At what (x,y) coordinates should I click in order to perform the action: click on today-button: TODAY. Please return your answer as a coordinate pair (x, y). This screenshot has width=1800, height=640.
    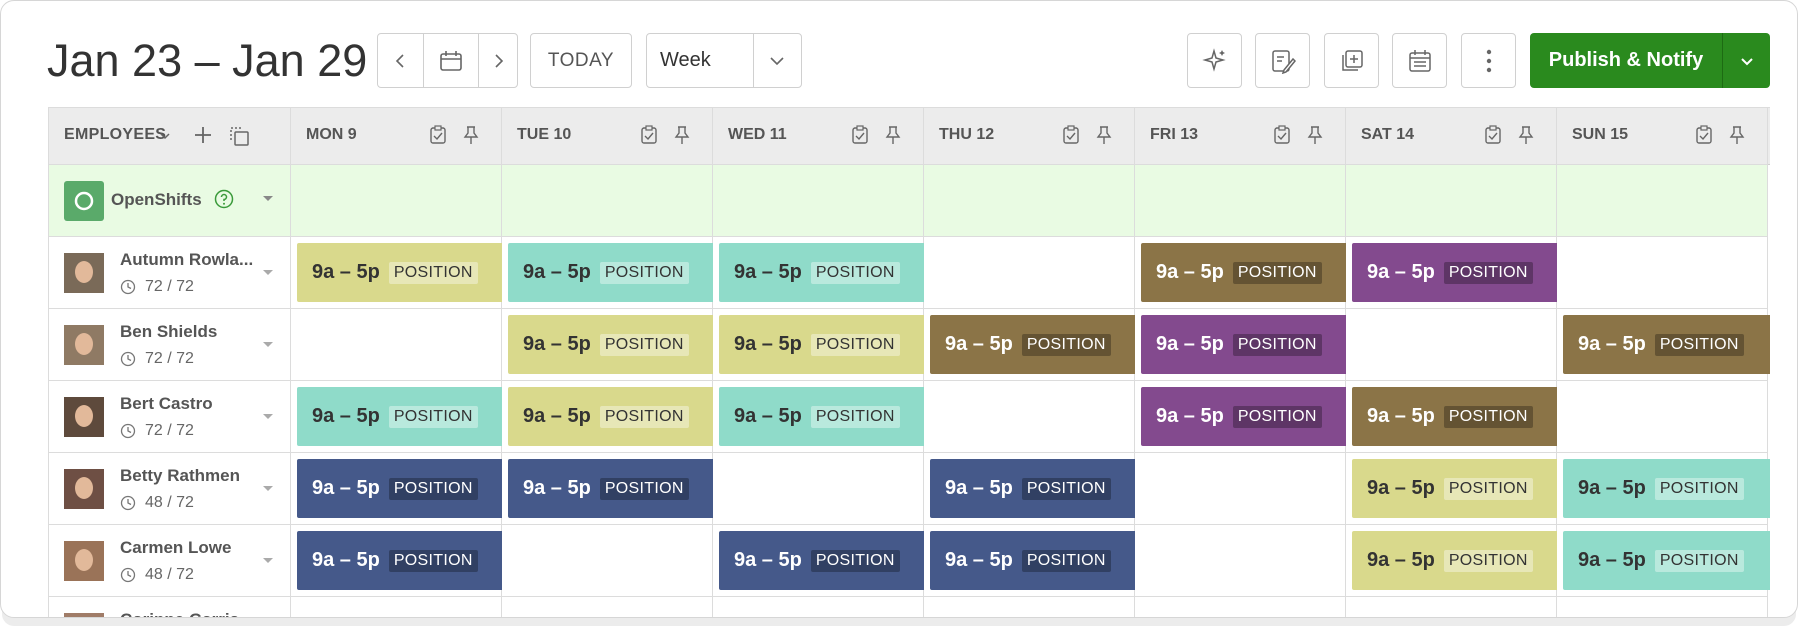
    Looking at the image, I should click on (581, 60).